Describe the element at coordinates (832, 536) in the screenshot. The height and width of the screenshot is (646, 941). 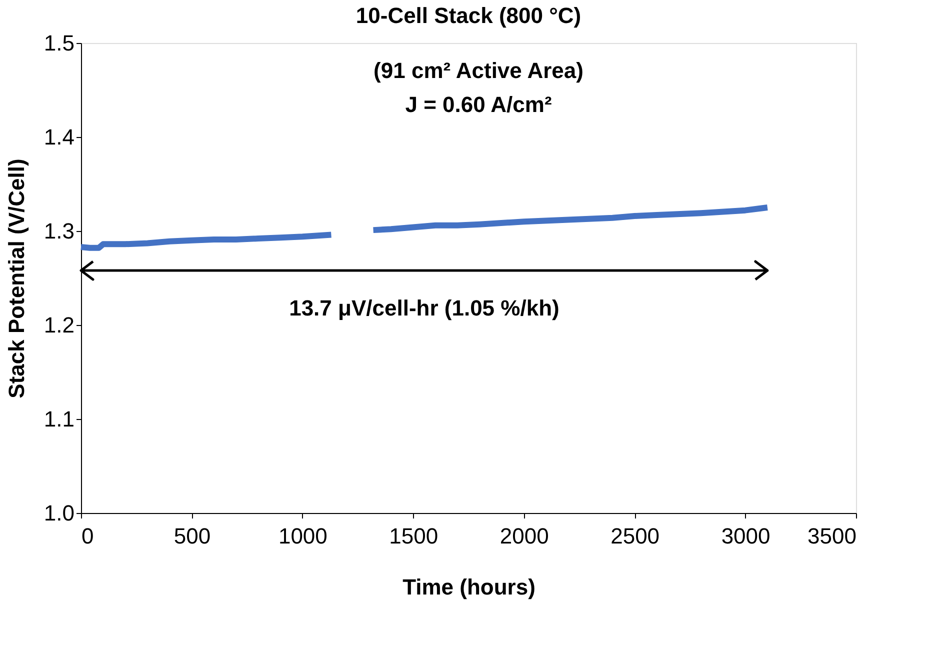
I see `x-tick-label: 3500` at that location.